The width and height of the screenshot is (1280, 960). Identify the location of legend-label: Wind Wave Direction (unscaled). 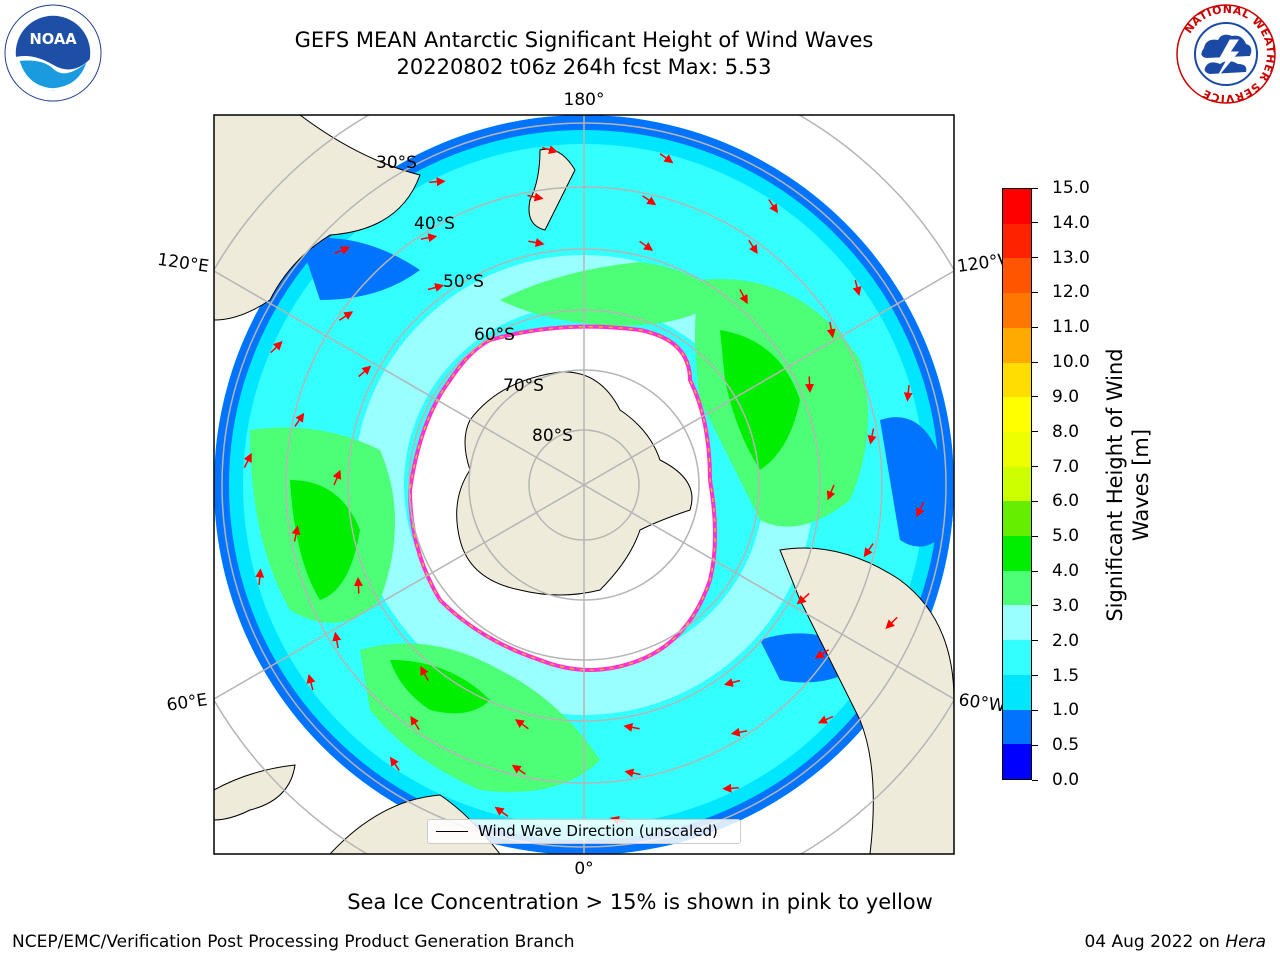
(598, 831).